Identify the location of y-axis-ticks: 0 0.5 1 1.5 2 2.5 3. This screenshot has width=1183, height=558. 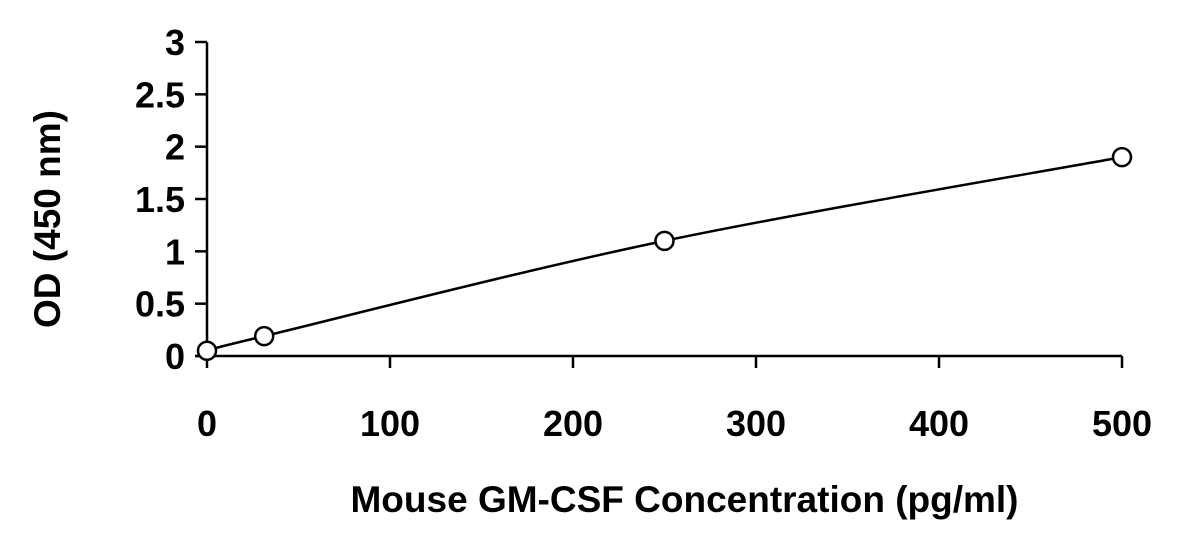
(171, 199).